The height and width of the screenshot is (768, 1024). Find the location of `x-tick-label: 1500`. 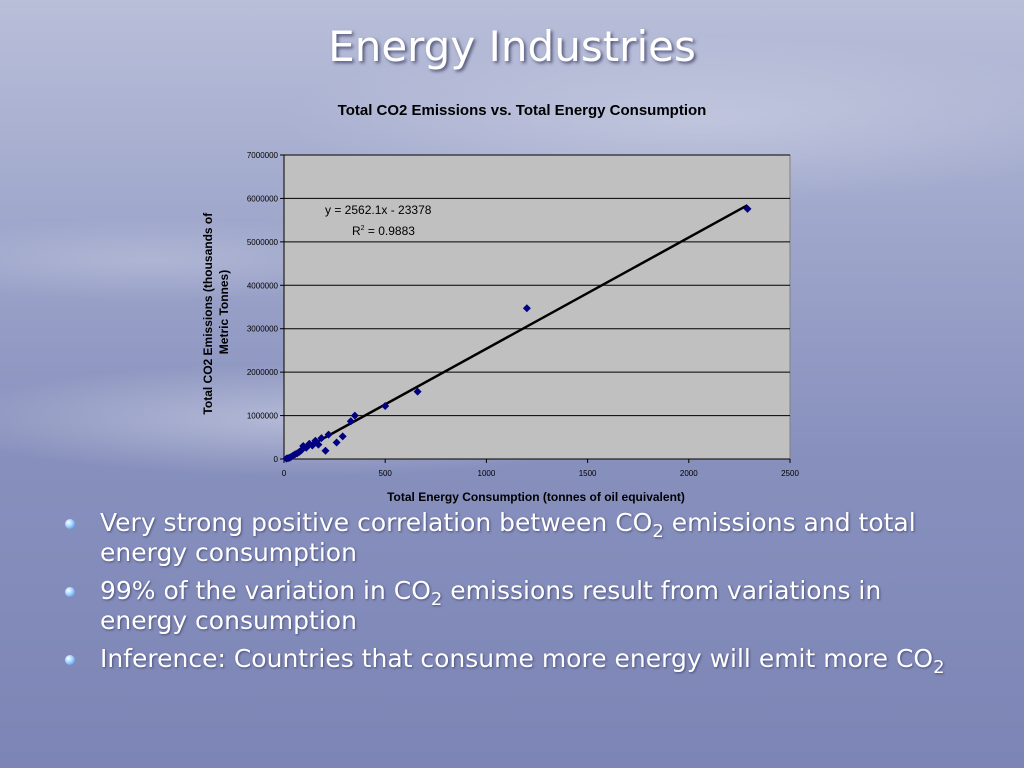

x-tick-label: 1500 is located at coordinates (588, 473).